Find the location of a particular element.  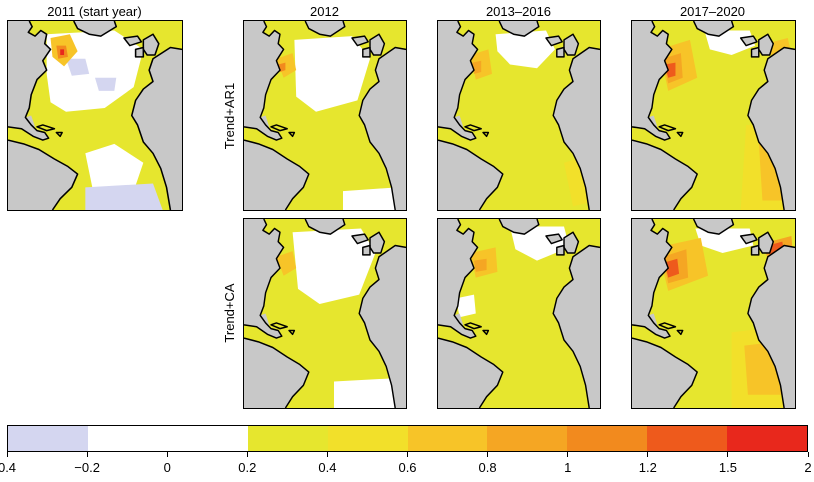

colorbar-tick-label: 1.5 is located at coordinates (727, 467).